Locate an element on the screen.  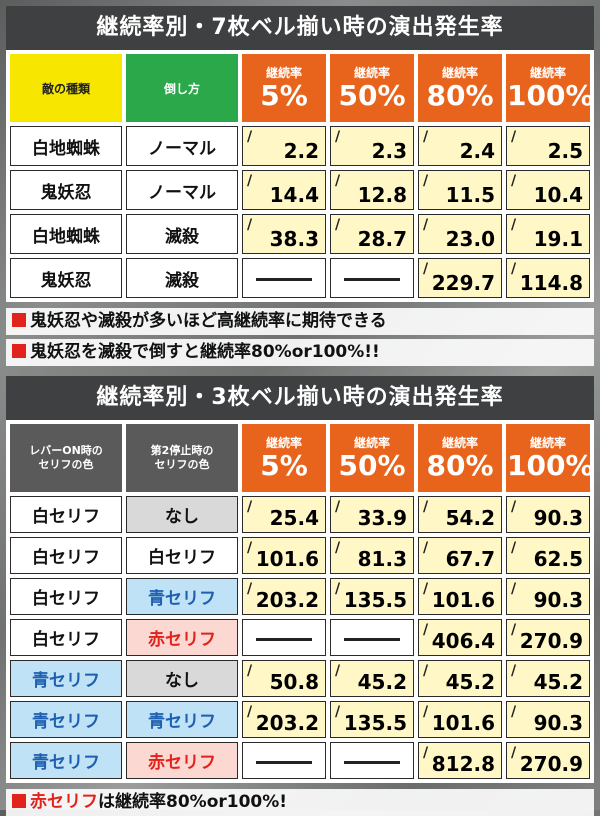
rate-5-value is located at coordinates (284, 760).